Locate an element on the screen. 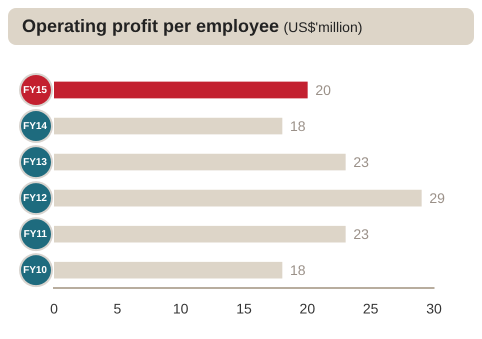 The width and height of the screenshot is (482, 339). data-label: 29 is located at coordinates (437, 198).